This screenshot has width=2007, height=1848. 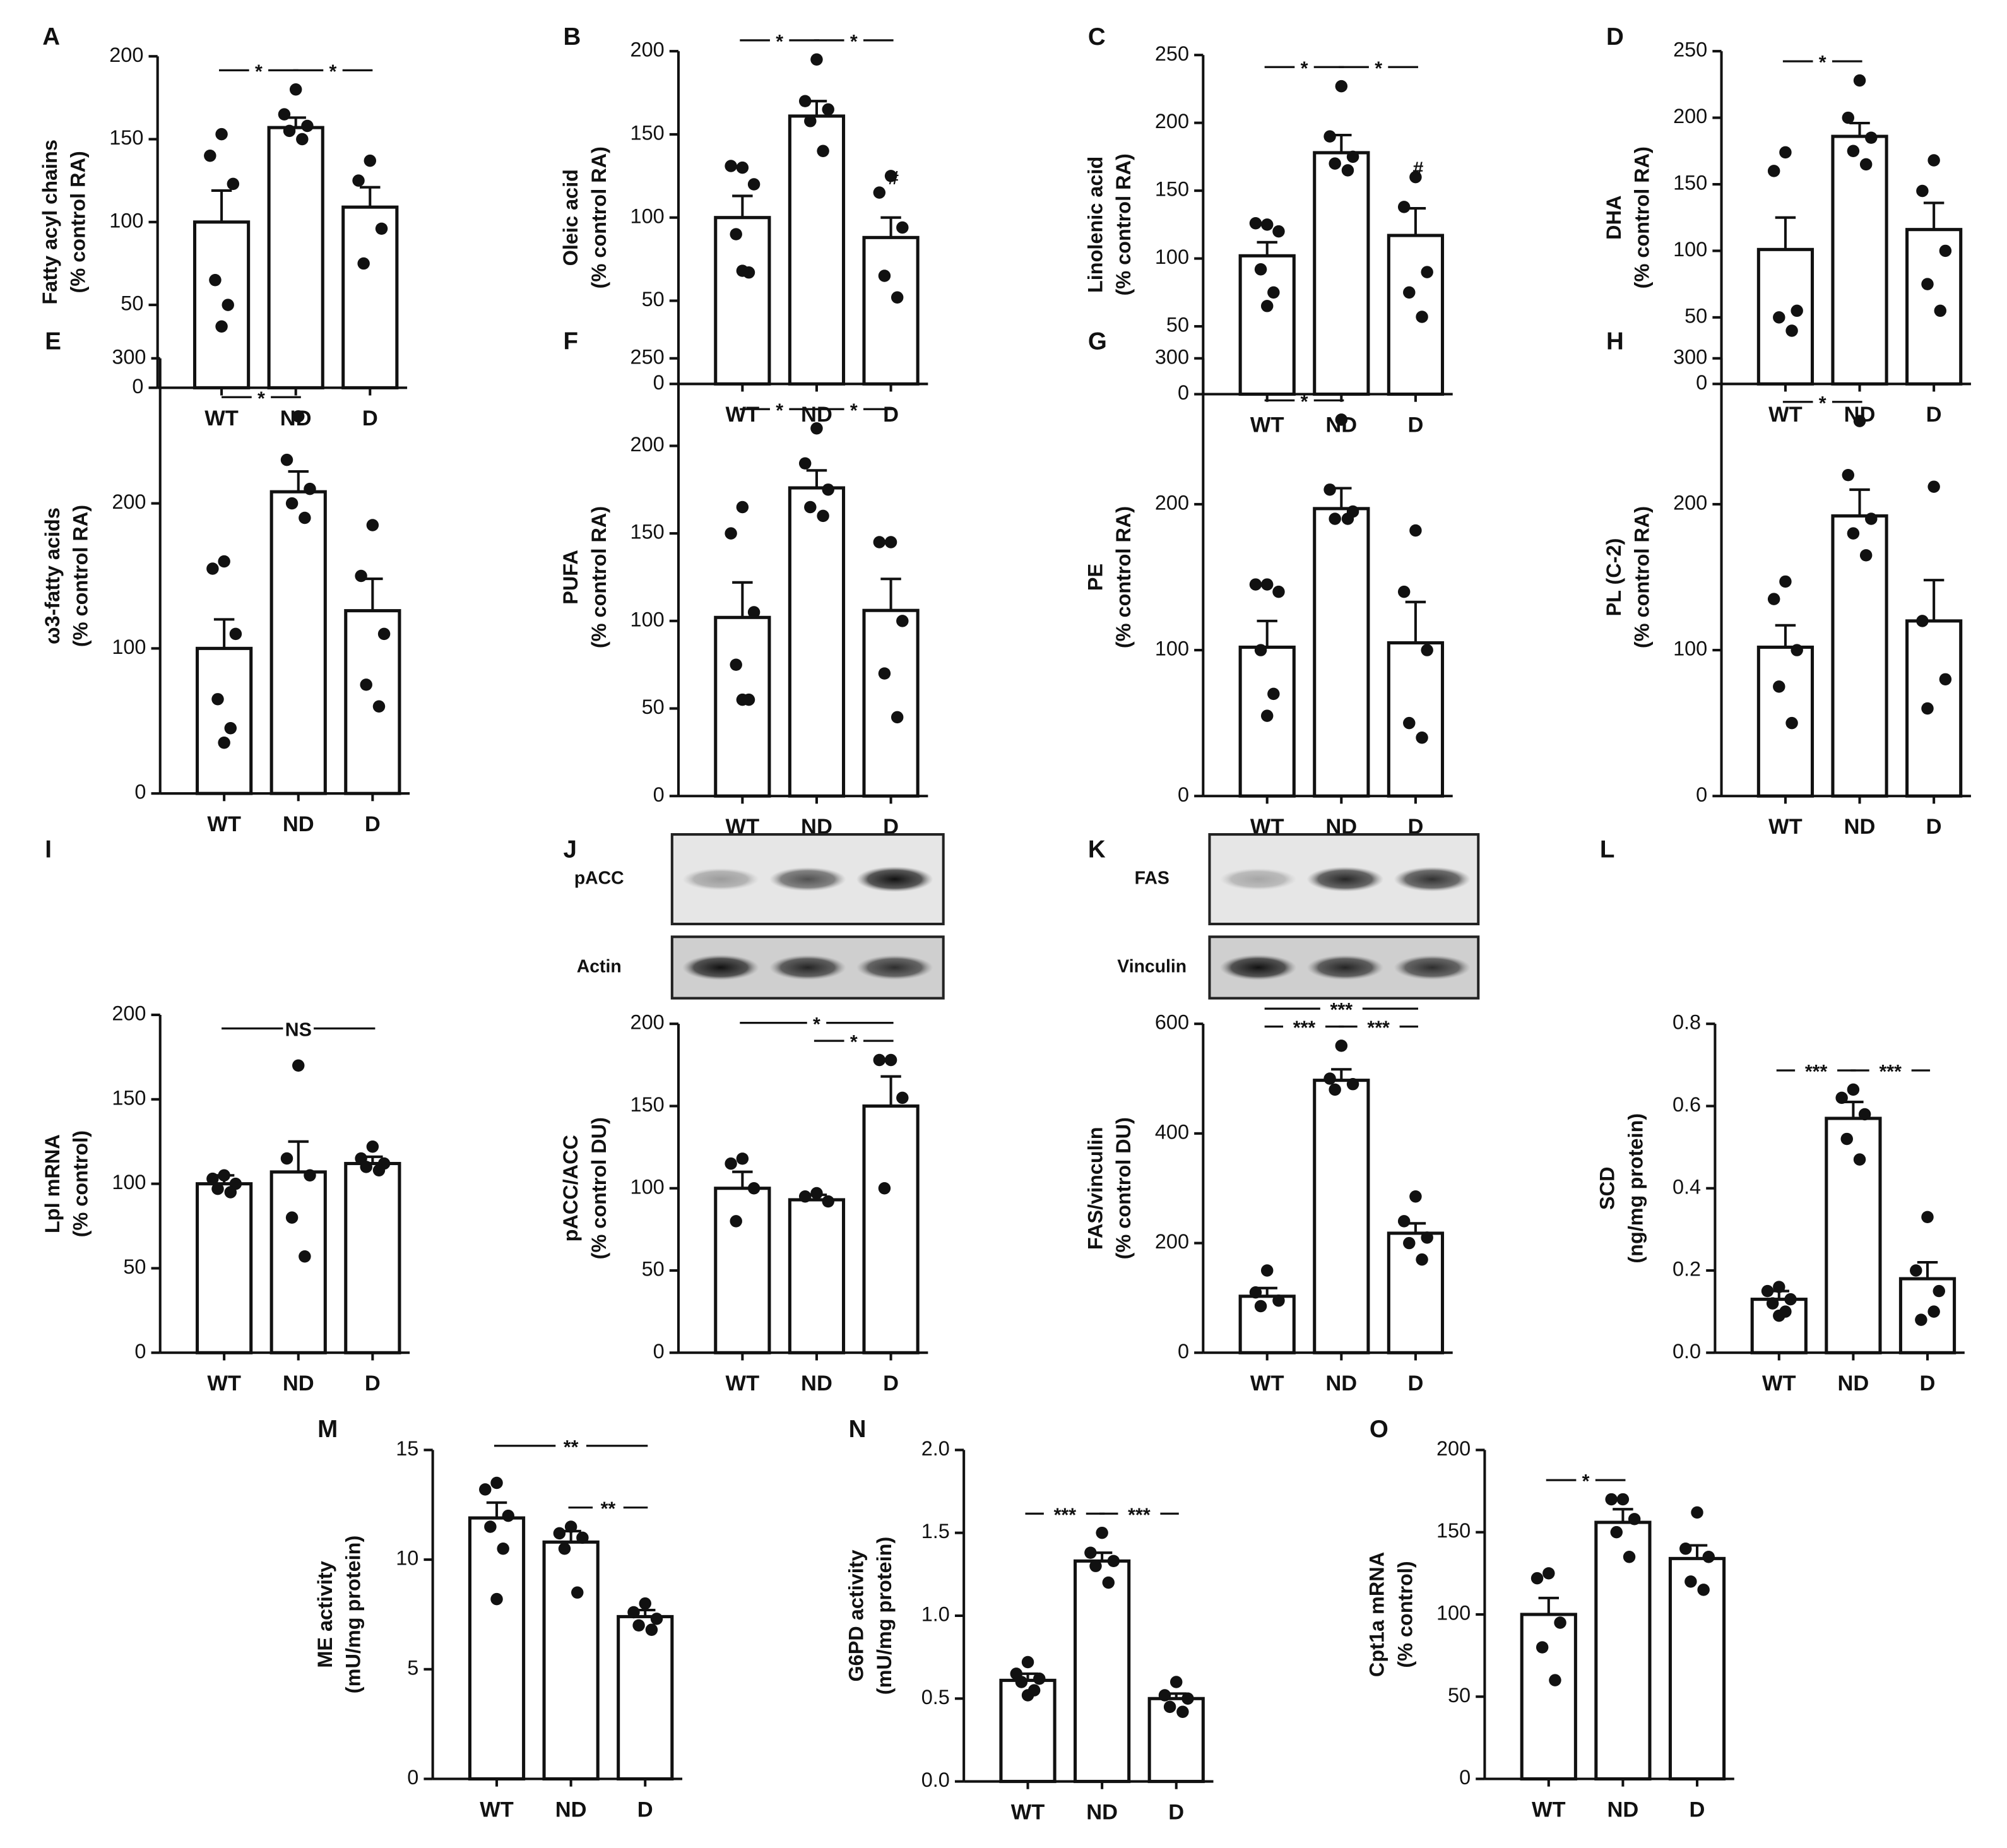 I want to click on blot-label: FAS, so click(x=1152, y=879).